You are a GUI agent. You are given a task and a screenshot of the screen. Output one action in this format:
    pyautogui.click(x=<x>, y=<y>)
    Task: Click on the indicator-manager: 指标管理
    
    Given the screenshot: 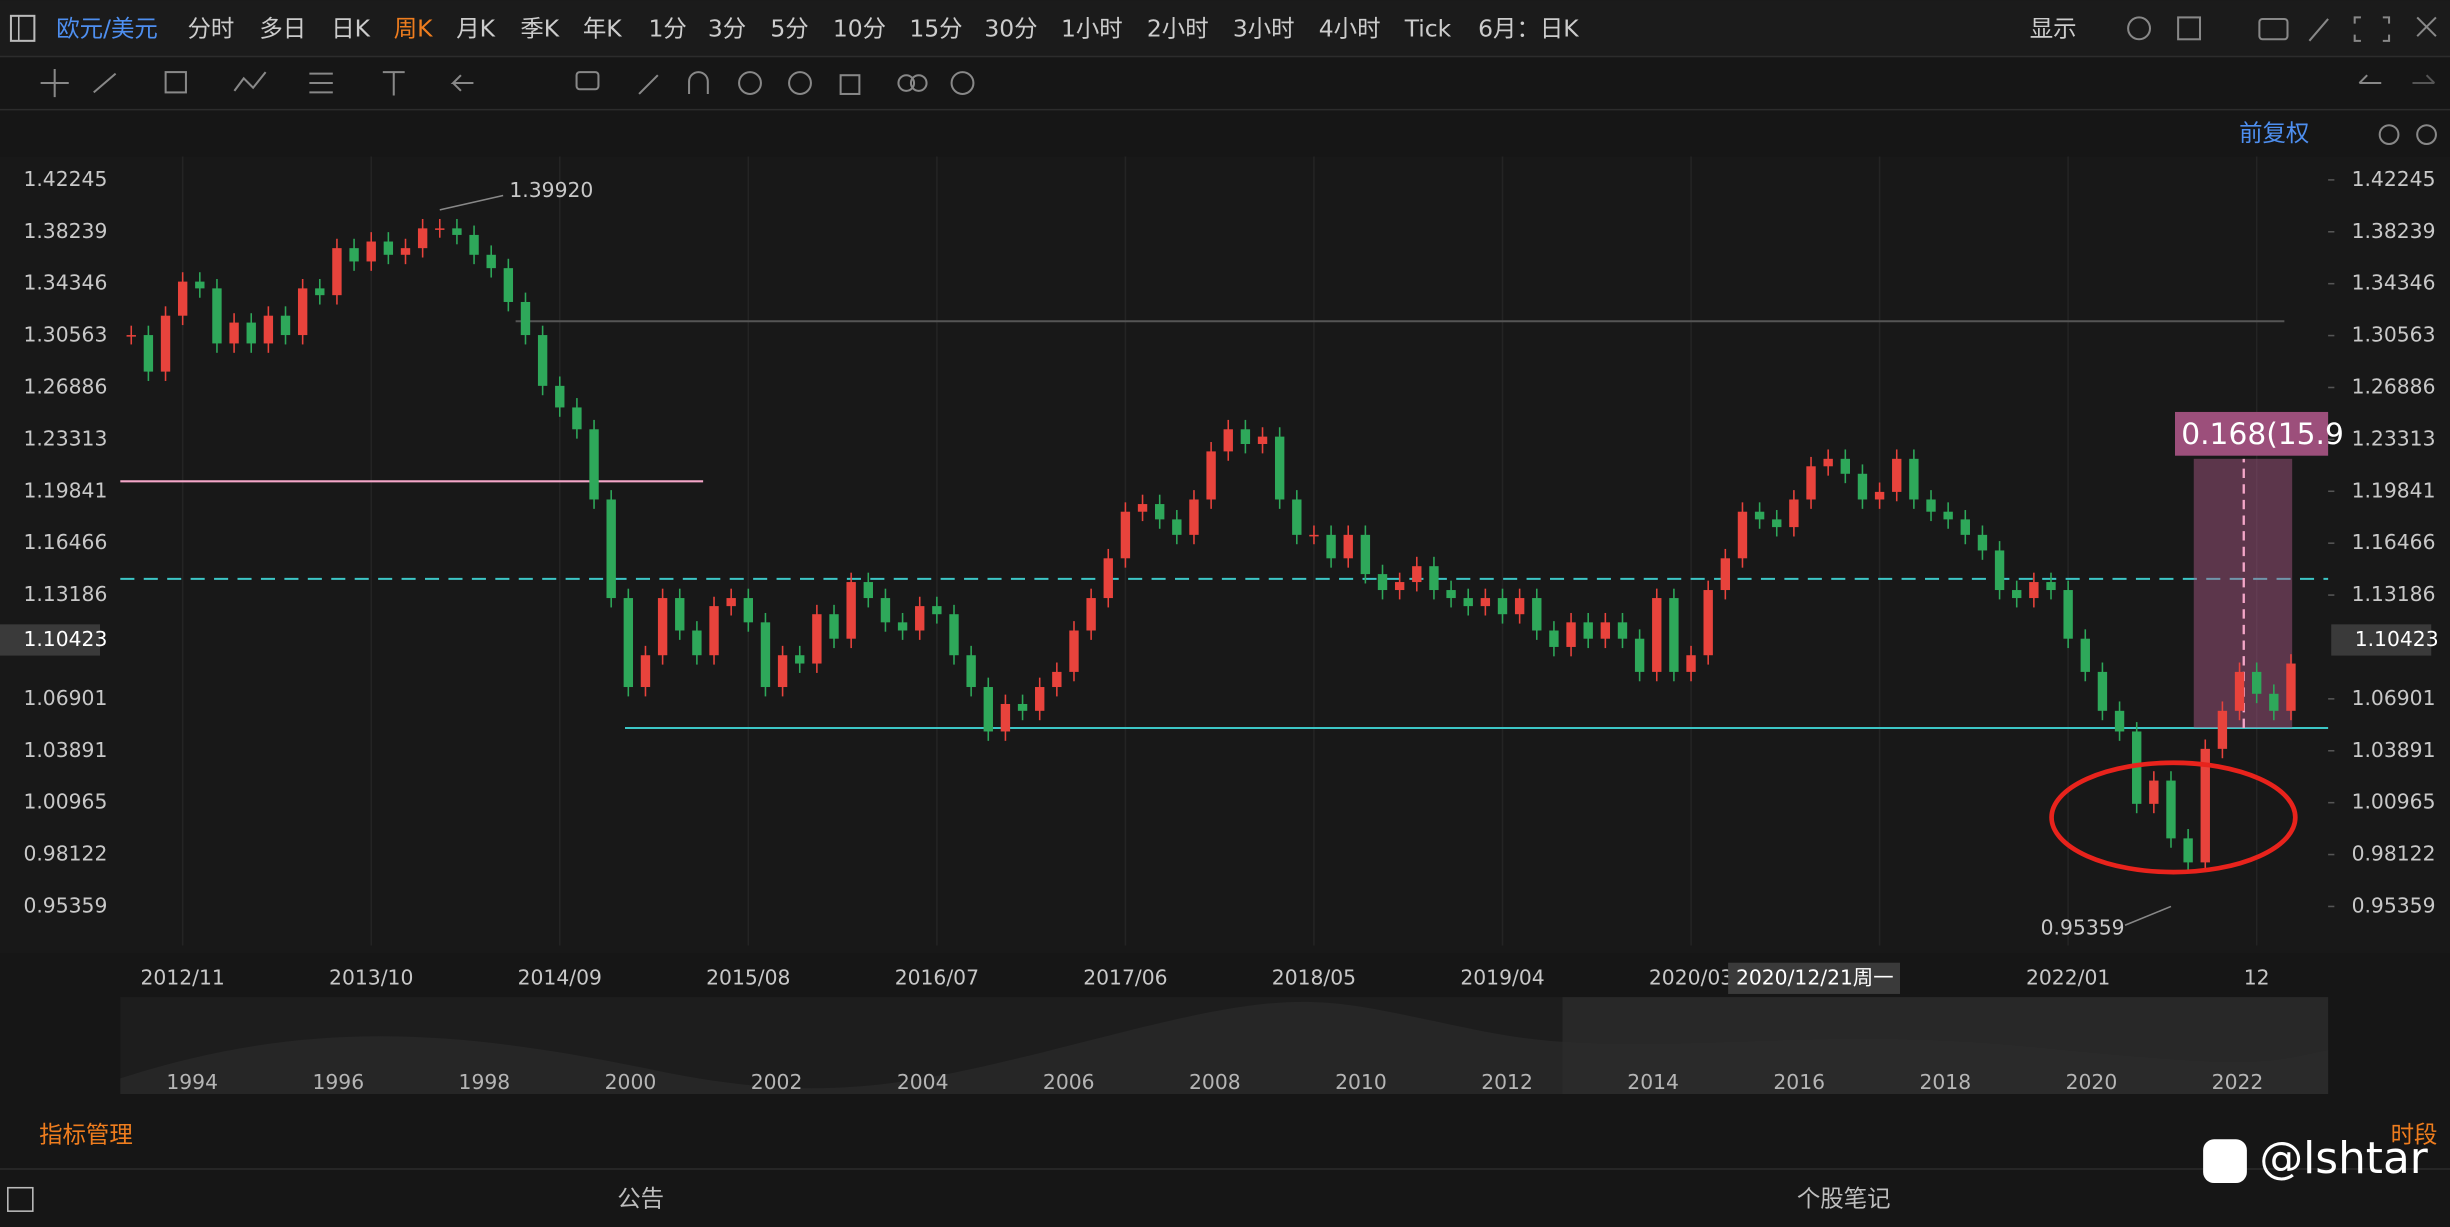 What is the action you would take?
    pyautogui.click(x=86, y=1135)
    